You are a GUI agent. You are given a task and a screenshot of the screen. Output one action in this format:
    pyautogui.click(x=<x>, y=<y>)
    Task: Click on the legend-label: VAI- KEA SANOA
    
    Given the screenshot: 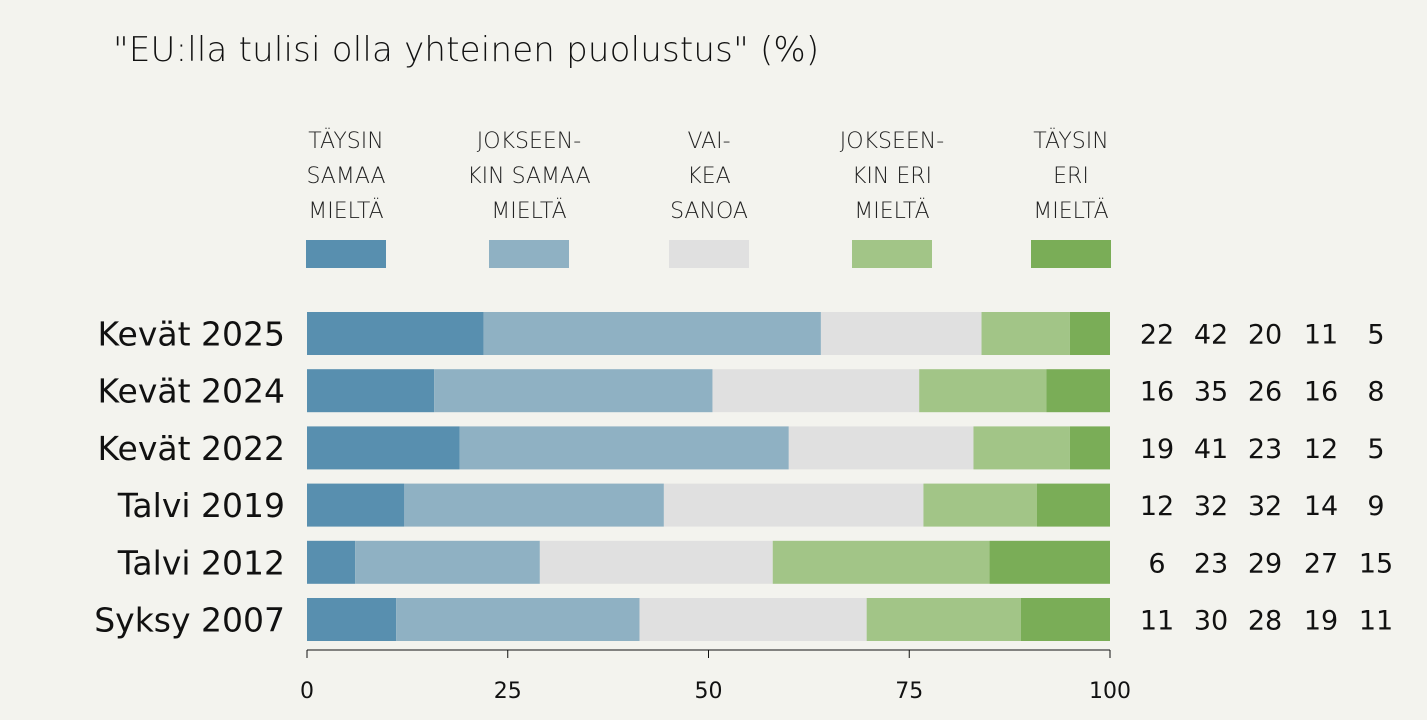 What is the action you would take?
    pyautogui.click(x=709, y=176)
    